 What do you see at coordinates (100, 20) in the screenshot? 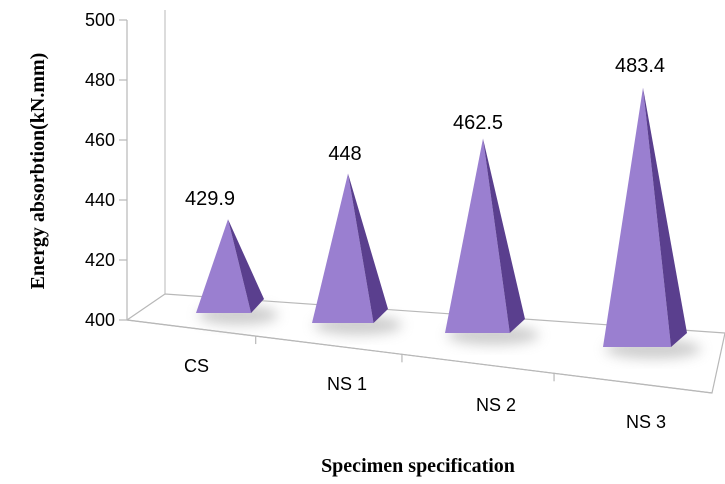
I see `y-tick-label: 500` at bounding box center [100, 20].